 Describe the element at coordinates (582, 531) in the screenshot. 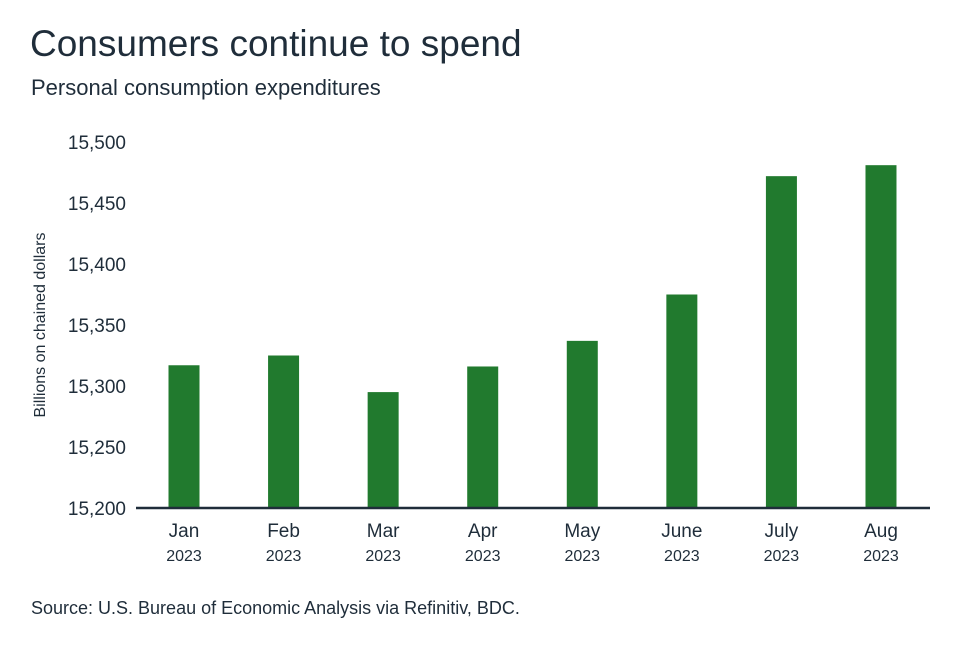

I see `x-tick-label: May` at that location.